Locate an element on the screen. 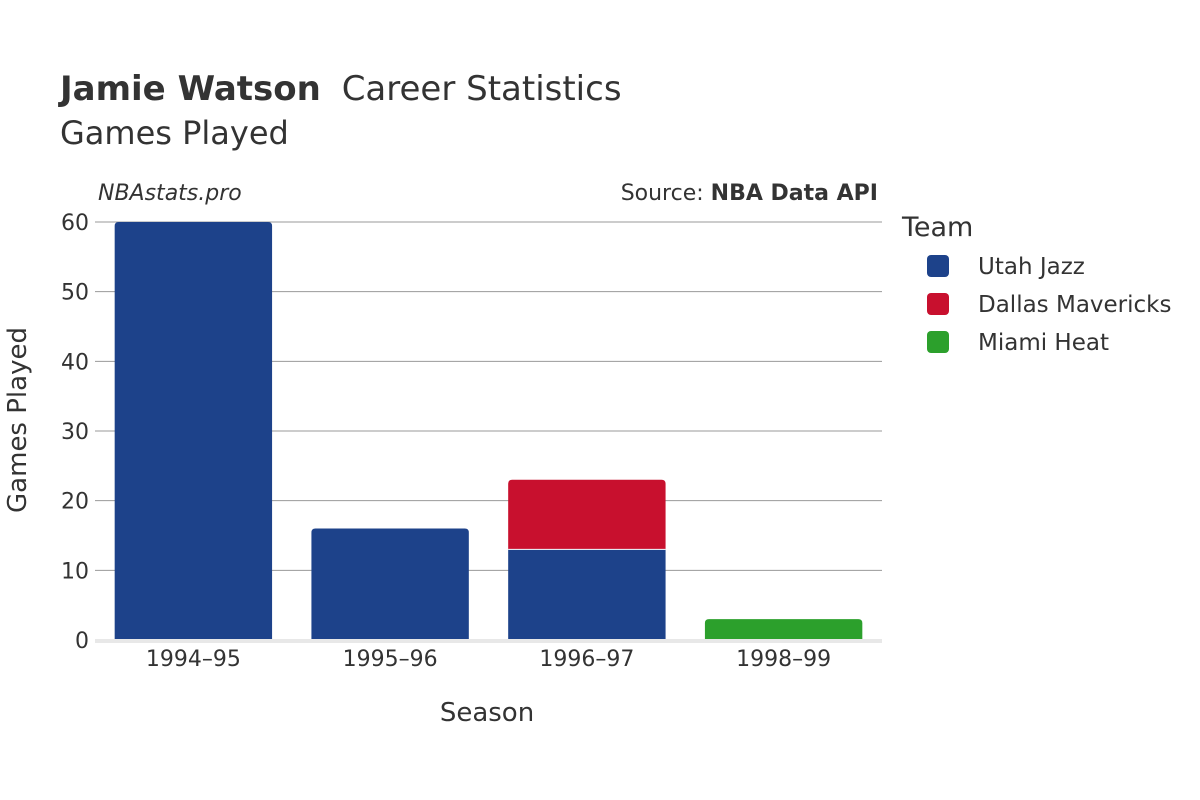  source-credit: Source: NBA Data API is located at coordinates (749, 193).